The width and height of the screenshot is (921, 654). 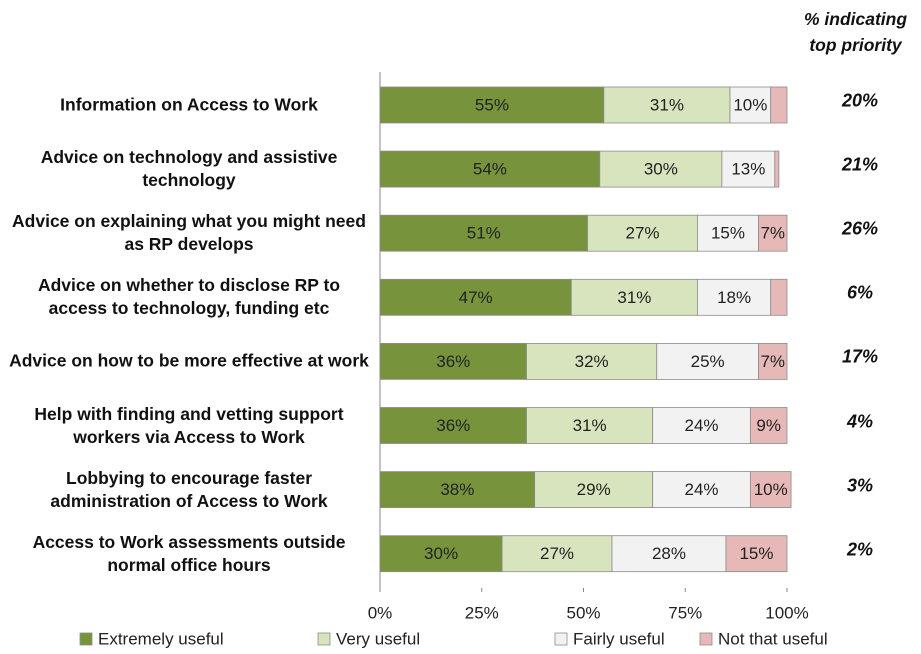 I want to click on top-priority-value: 3%, so click(x=859, y=485).